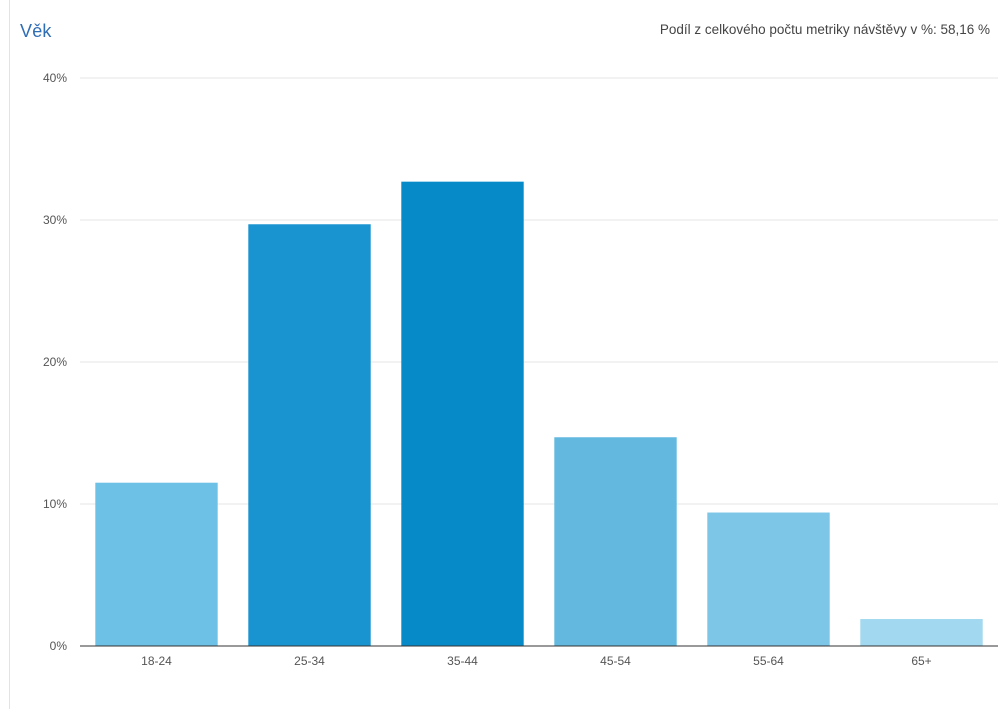  What do you see at coordinates (921, 661) in the screenshot?
I see `x-tick-label: 65+` at bounding box center [921, 661].